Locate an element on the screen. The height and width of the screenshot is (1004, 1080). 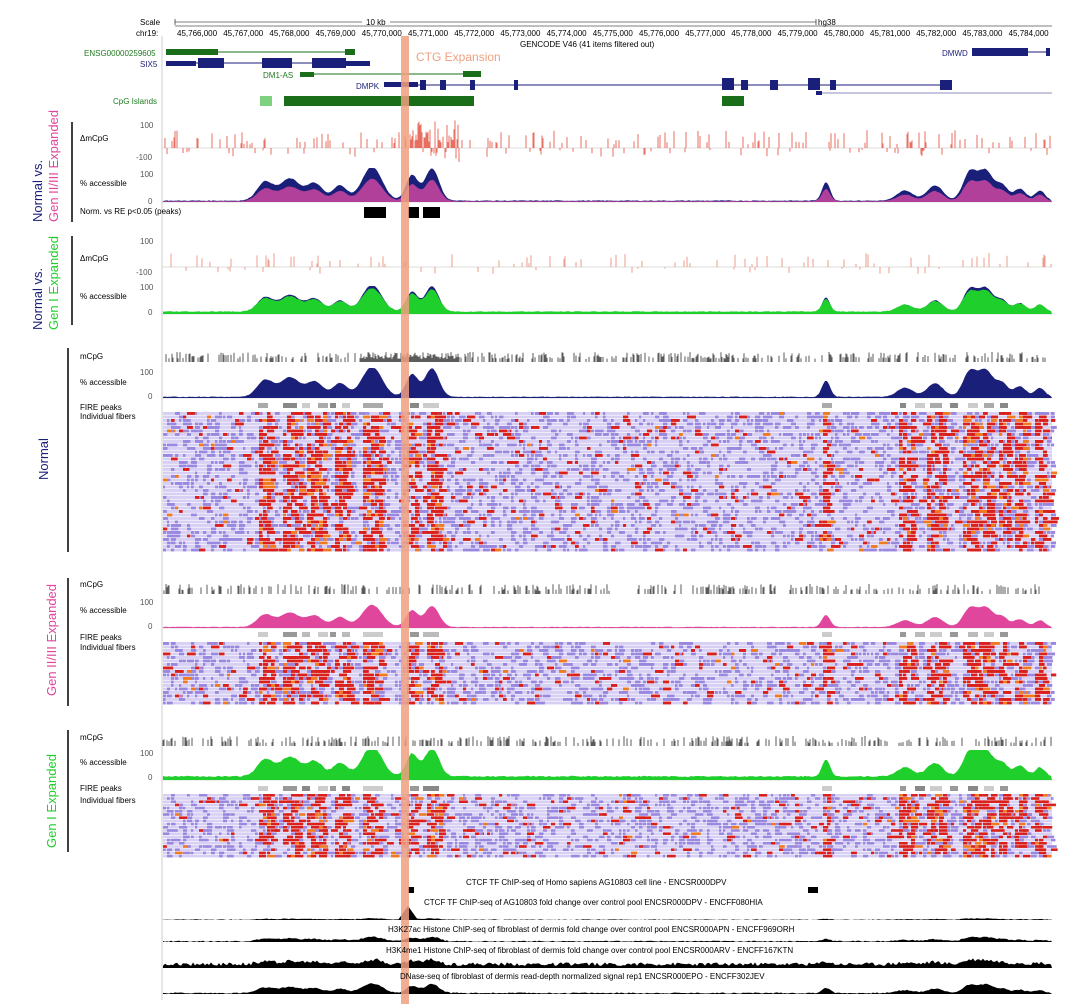
gen1-accessible: % accessible is located at coordinates (103, 762).